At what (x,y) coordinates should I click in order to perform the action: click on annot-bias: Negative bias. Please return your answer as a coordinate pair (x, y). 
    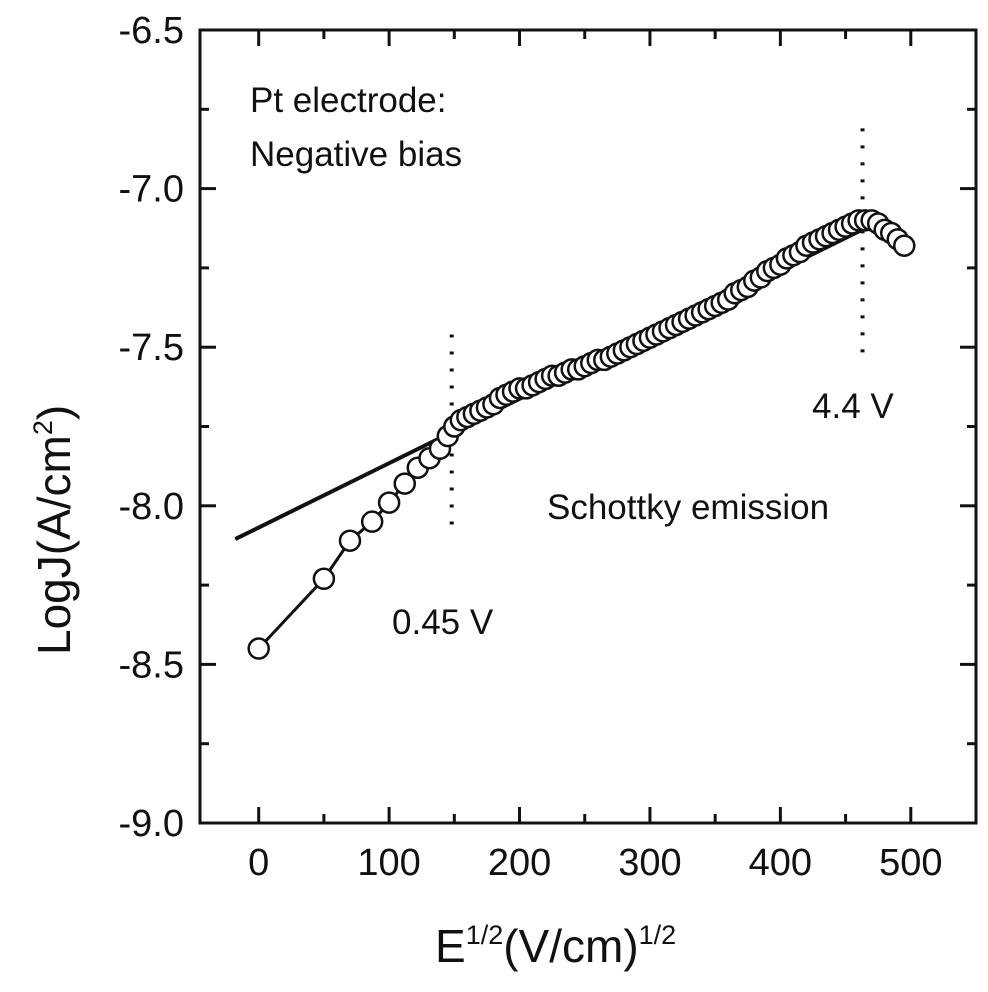
    Looking at the image, I should click on (356, 154).